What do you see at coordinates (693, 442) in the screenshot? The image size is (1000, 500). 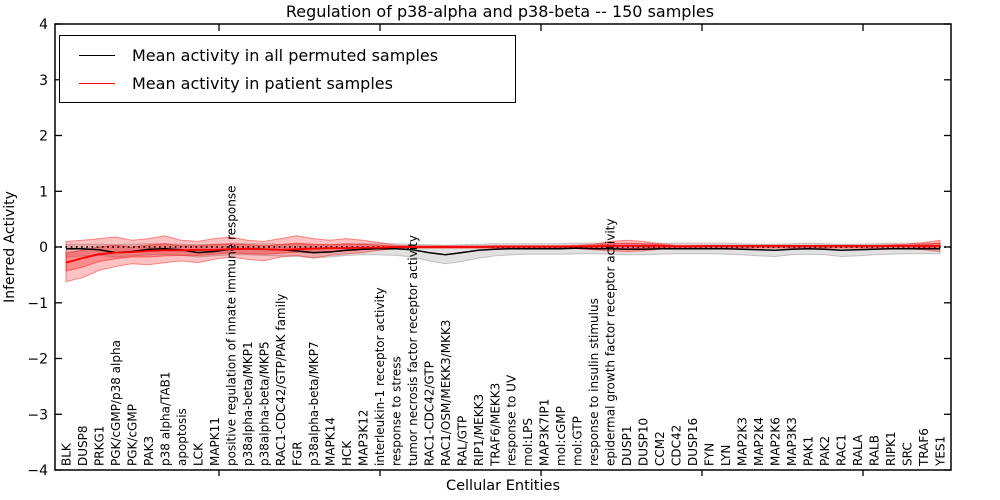 I see `x-category-label: DUSP16` at bounding box center [693, 442].